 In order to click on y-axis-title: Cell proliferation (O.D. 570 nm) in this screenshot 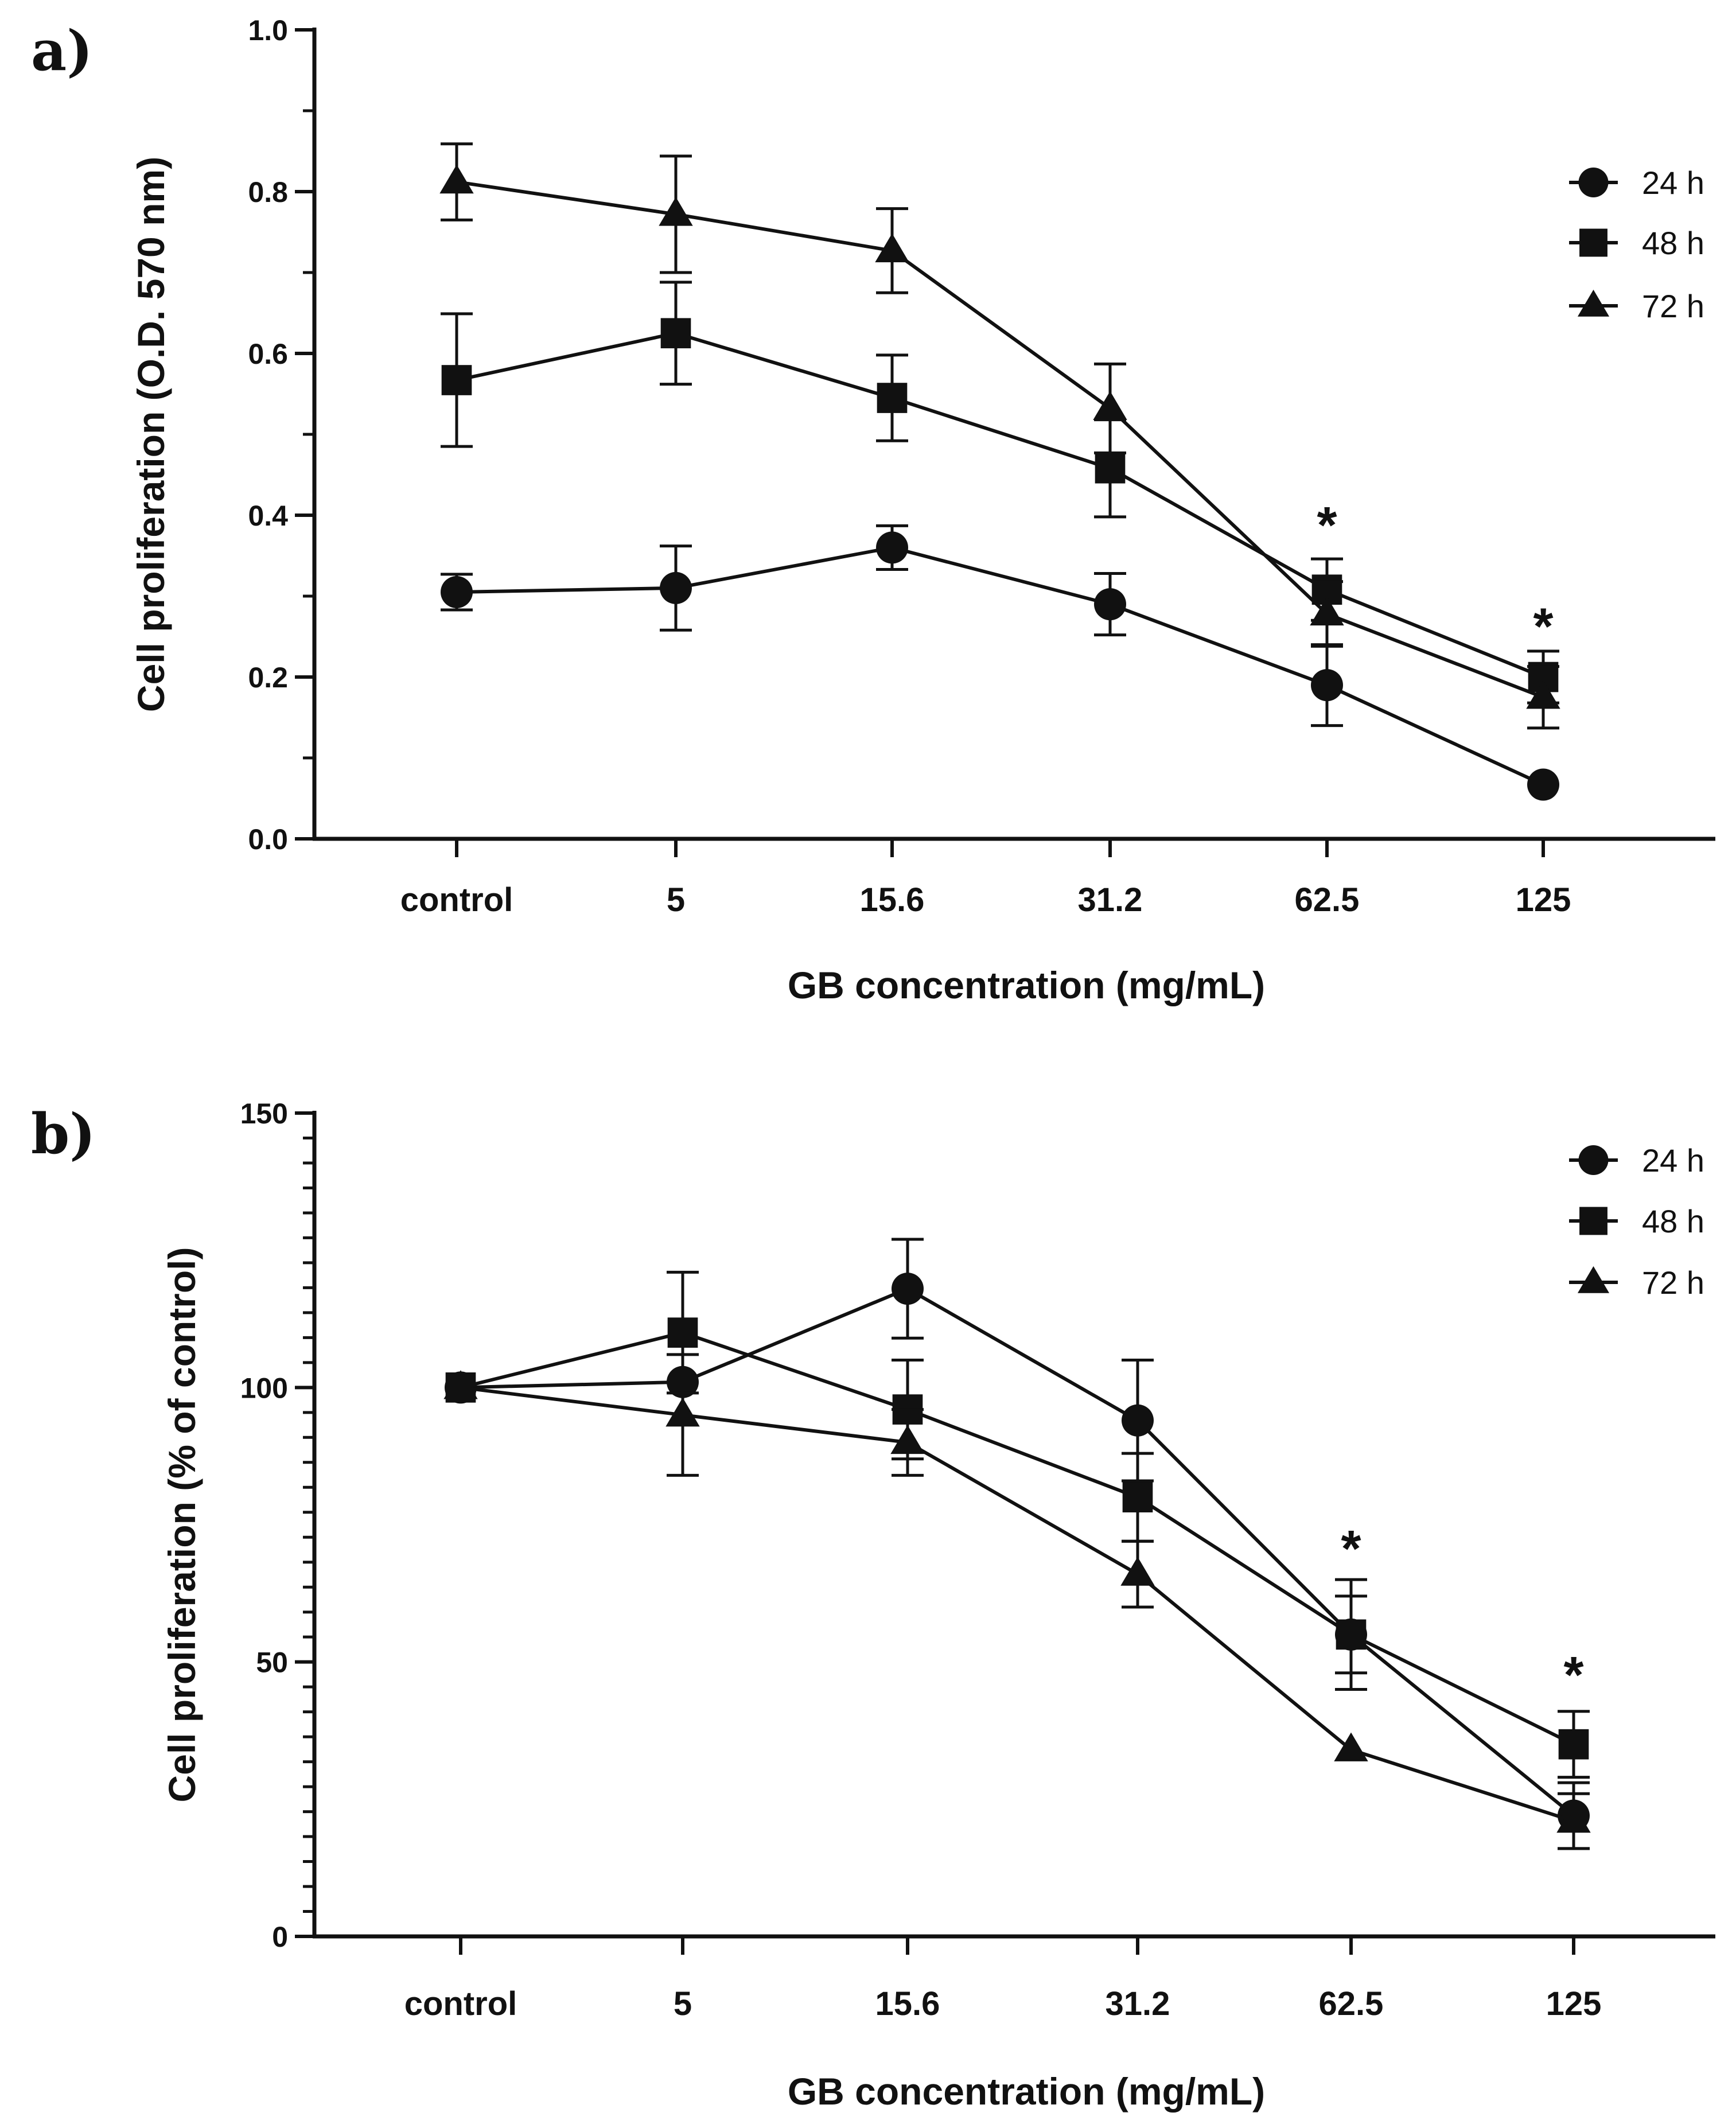, I will do `click(151, 434)`.